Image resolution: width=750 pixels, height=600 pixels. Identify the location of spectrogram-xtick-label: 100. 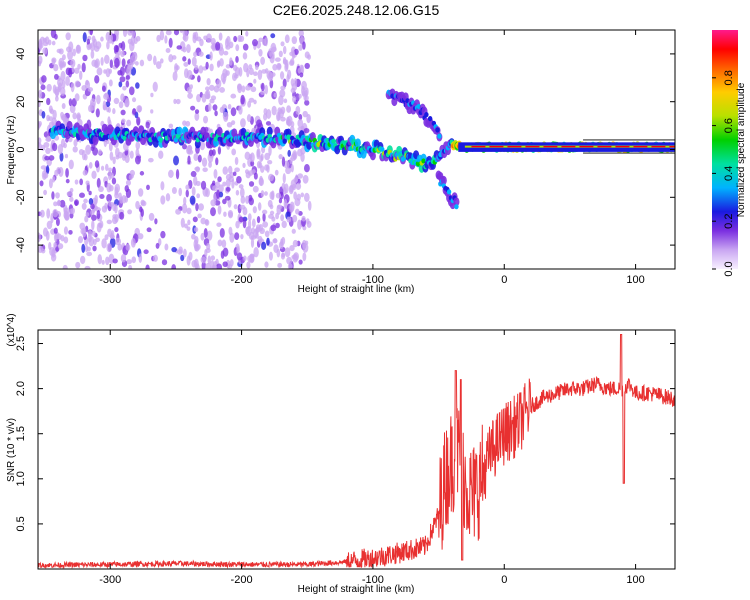
(635, 280).